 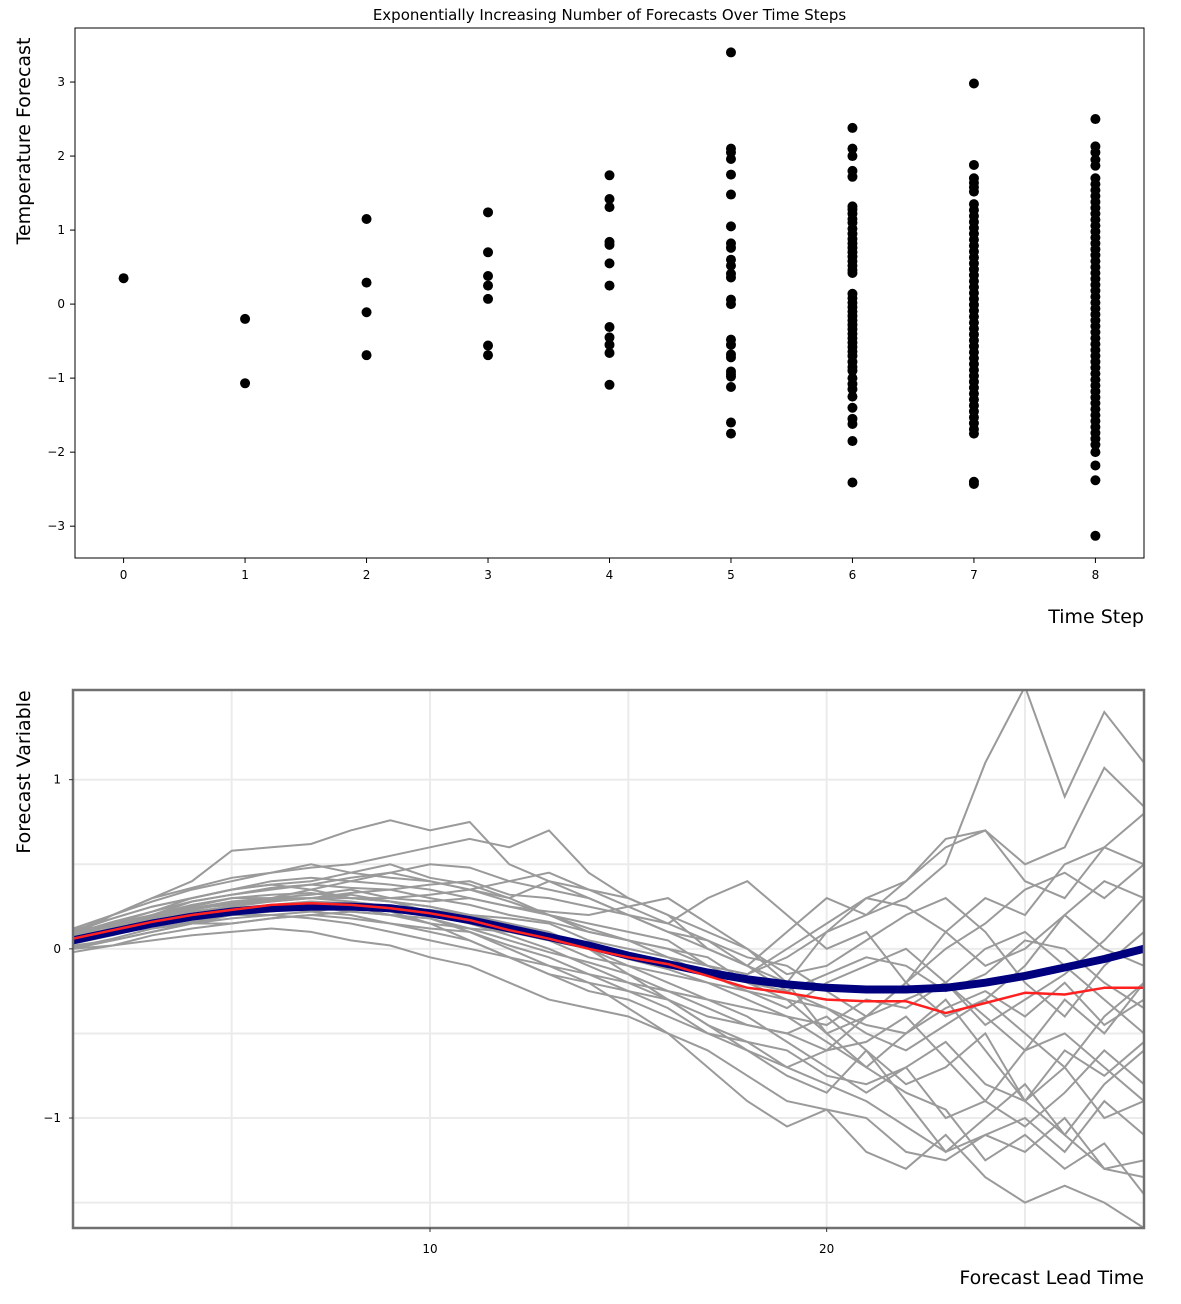 I want to click on x-tick-label: 7, so click(x=974, y=575).